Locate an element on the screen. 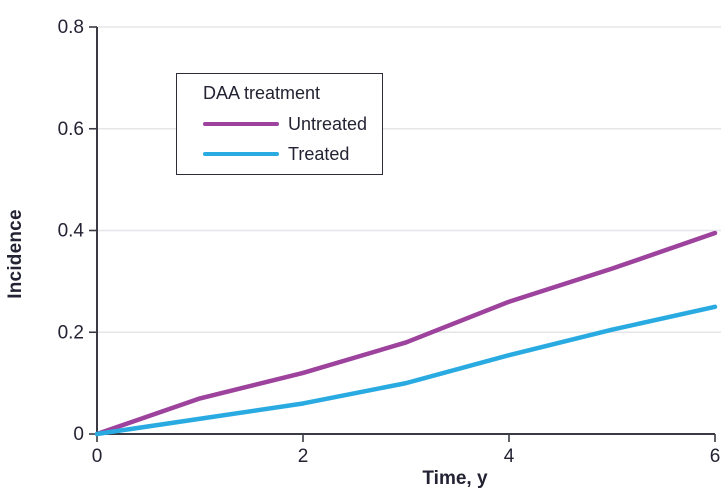 Image resolution: width=724 pixels, height=501 pixels. legend-swatch-treated is located at coordinates (241, 154).